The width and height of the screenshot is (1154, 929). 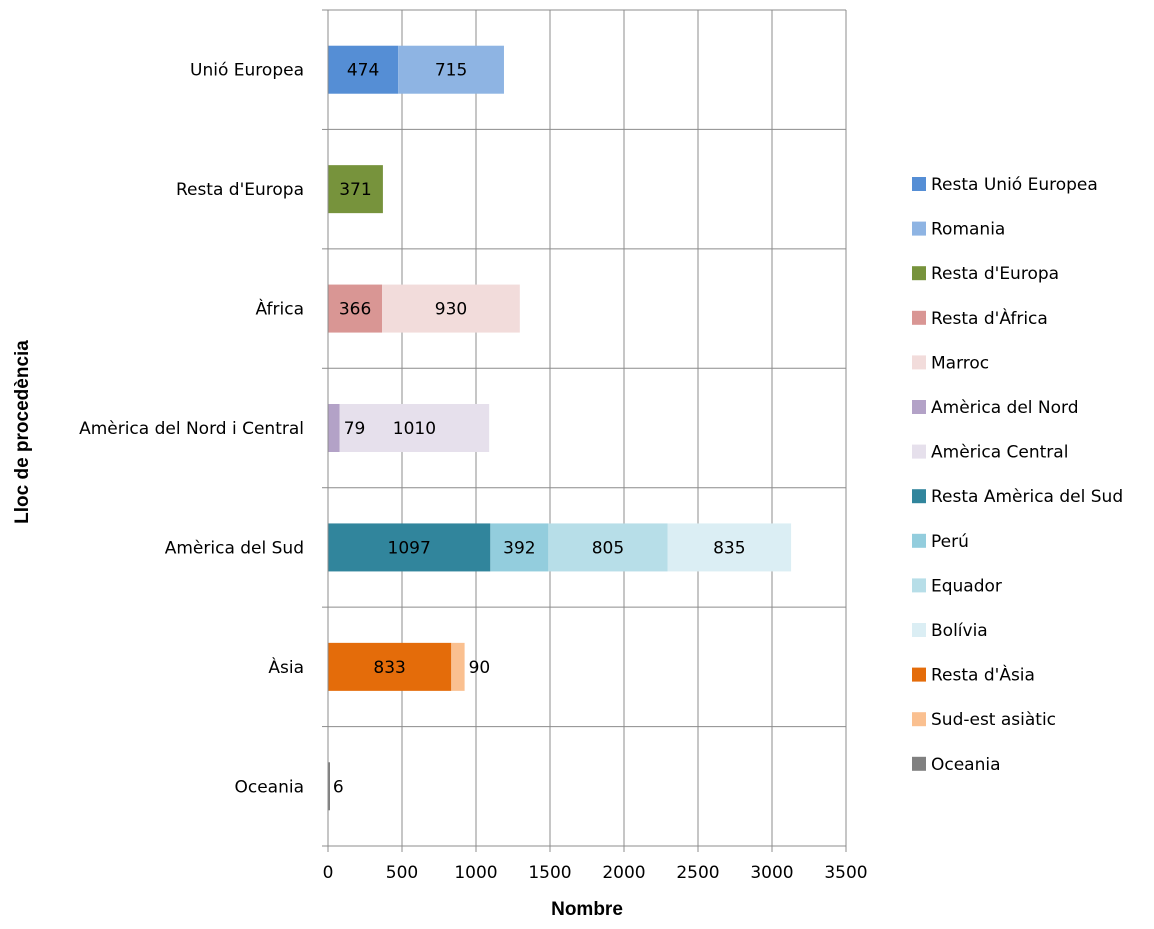 What do you see at coordinates (919, 674) in the screenshot?
I see `legend-swatch-resta-d-asia` at bounding box center [919, 674].